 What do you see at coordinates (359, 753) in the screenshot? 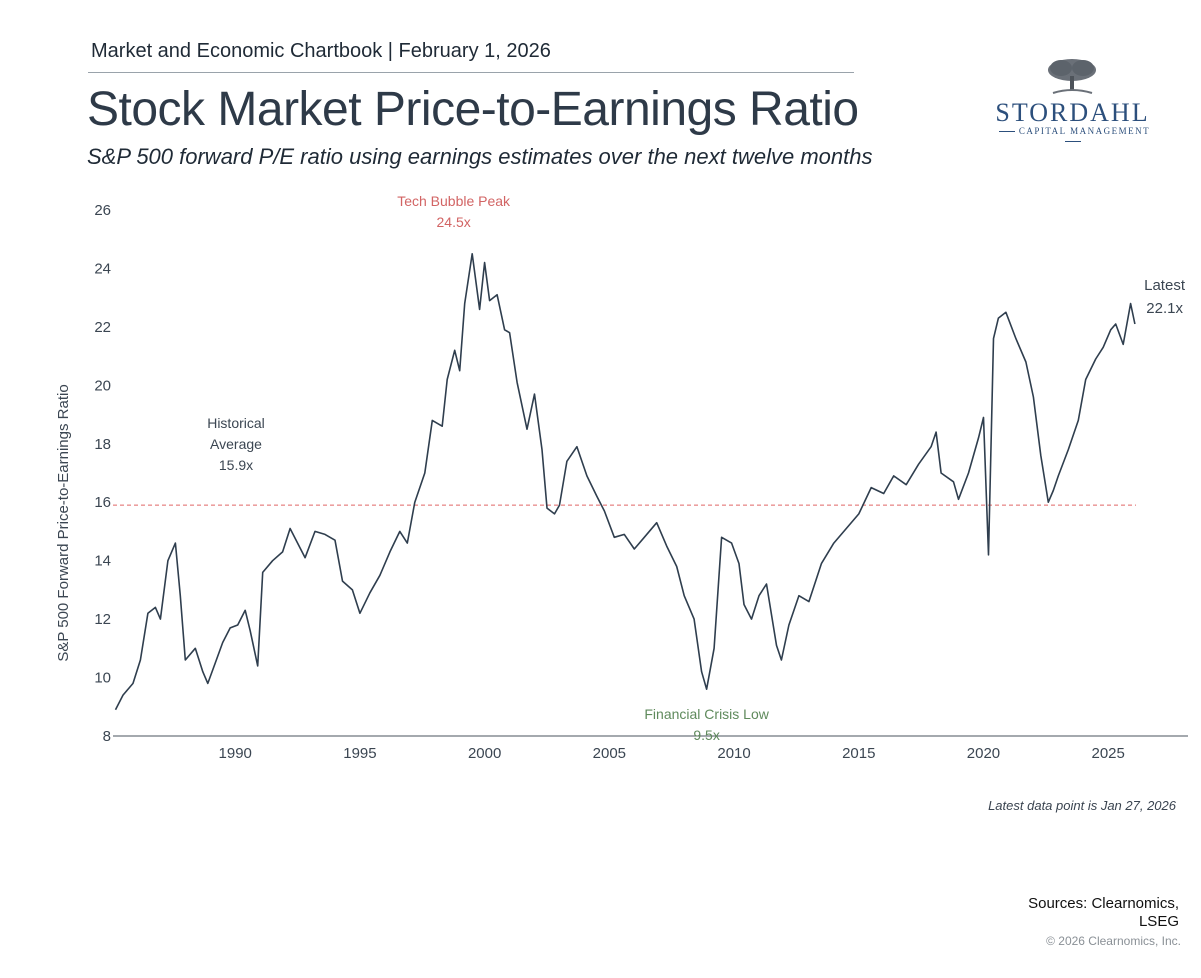
I see `x-tick-label: 1995` at bounding box center [359, 753].